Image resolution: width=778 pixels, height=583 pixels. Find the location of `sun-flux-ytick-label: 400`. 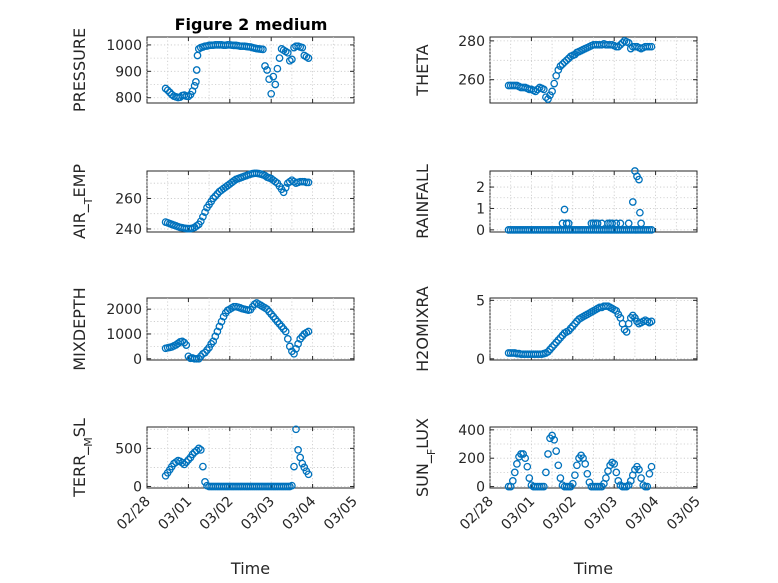

sun-flux-ytick-label: 400 is located at coordinates (471, 431).